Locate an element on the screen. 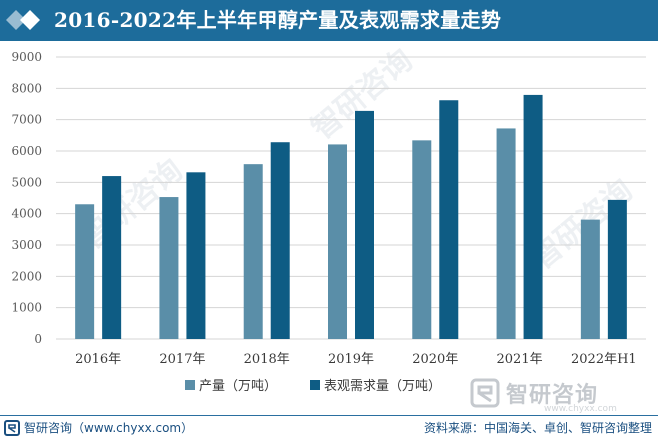  brand-watermark-url: www.chyxx.com is located at coordinates (580, 409).